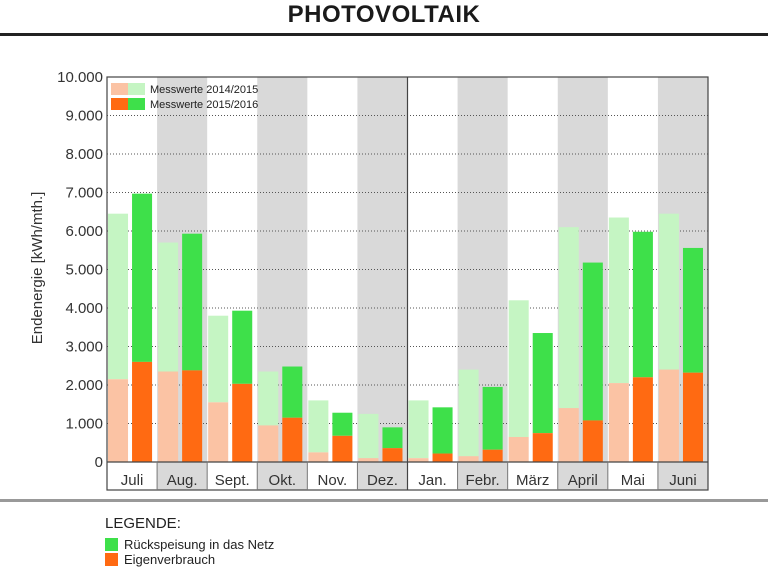 This screenshot has width=768, height=569. Describe the element at coordinates (132, 480) in the screenshot. I see `x-tick-label: Juli` at that location.